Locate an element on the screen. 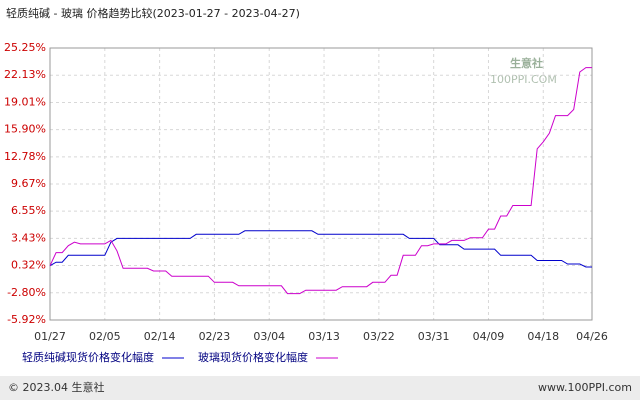 The height and width of the screenshot is (400, 640). y-tick-label: 9.67% is located at coordinates (28, 183).